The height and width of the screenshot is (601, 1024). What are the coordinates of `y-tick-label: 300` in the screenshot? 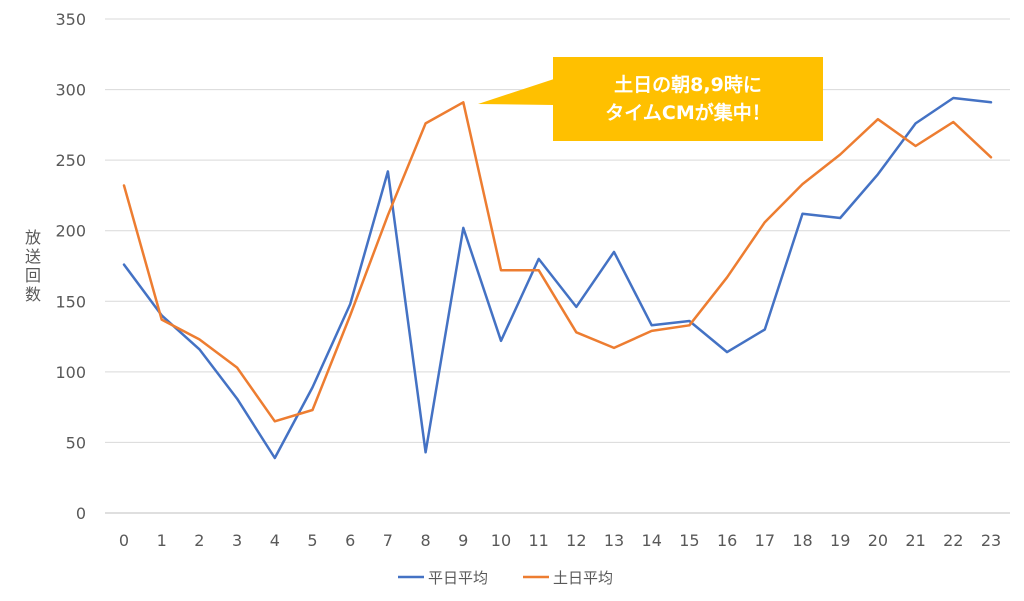 It's located at (70, 90).